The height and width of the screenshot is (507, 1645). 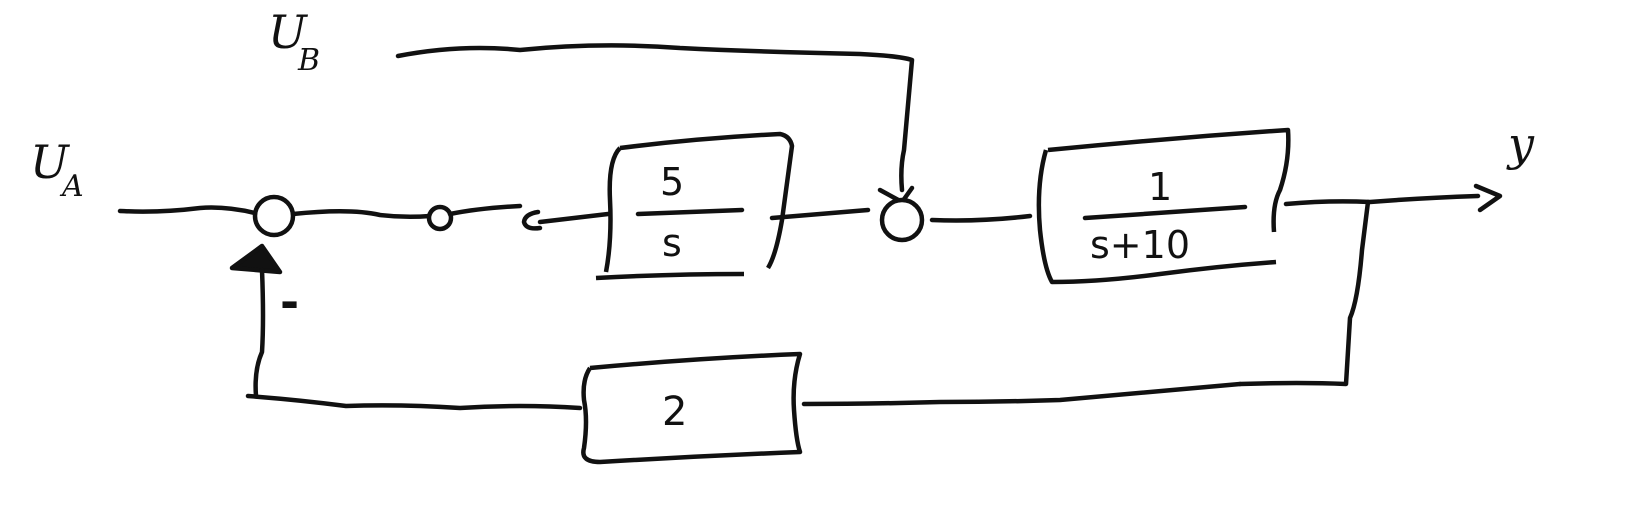 I want to click on wire-ua-to-sum, so click(x=187, y=210).